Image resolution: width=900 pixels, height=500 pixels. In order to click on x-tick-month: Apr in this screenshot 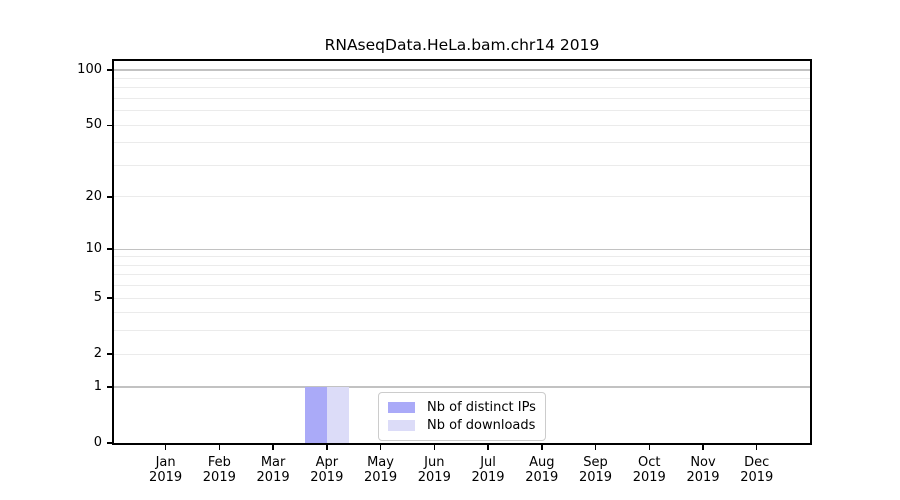, I will do `click(327, 462)`.